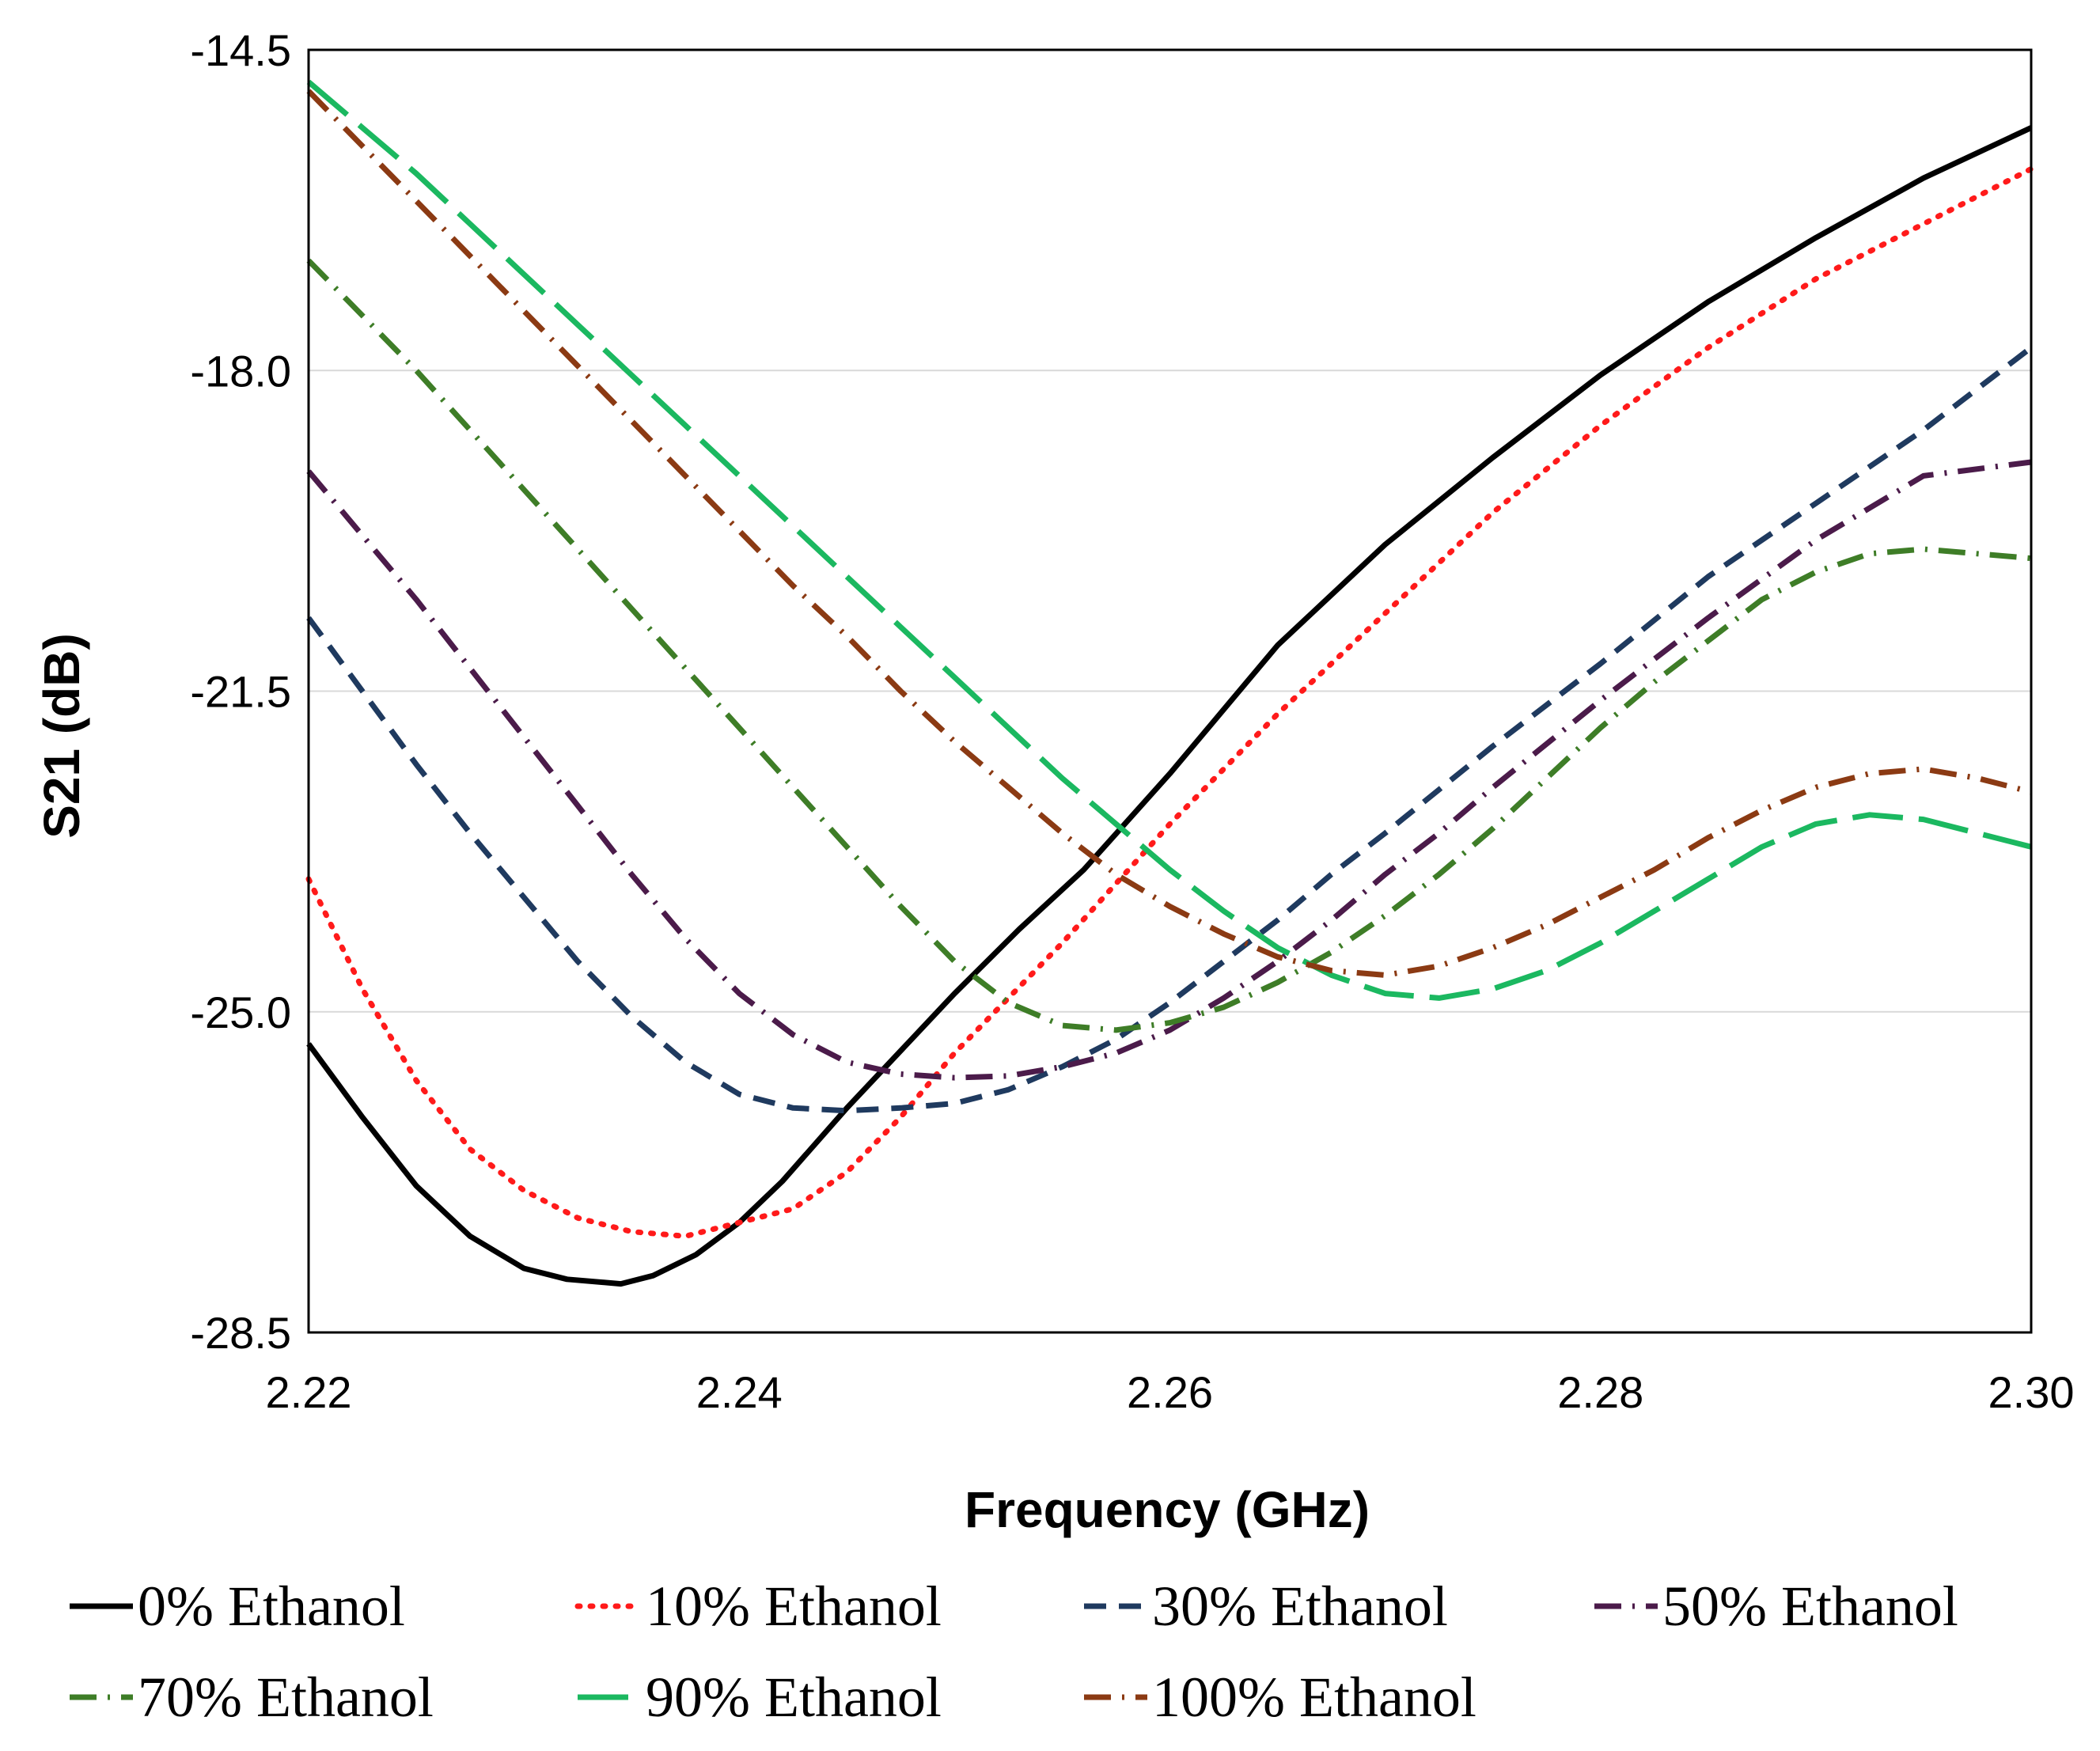 Image resolution: width=2100 pixels, height=1751 pixels. I want to click on y-tick-label: -25.0, so click(240, 1012).